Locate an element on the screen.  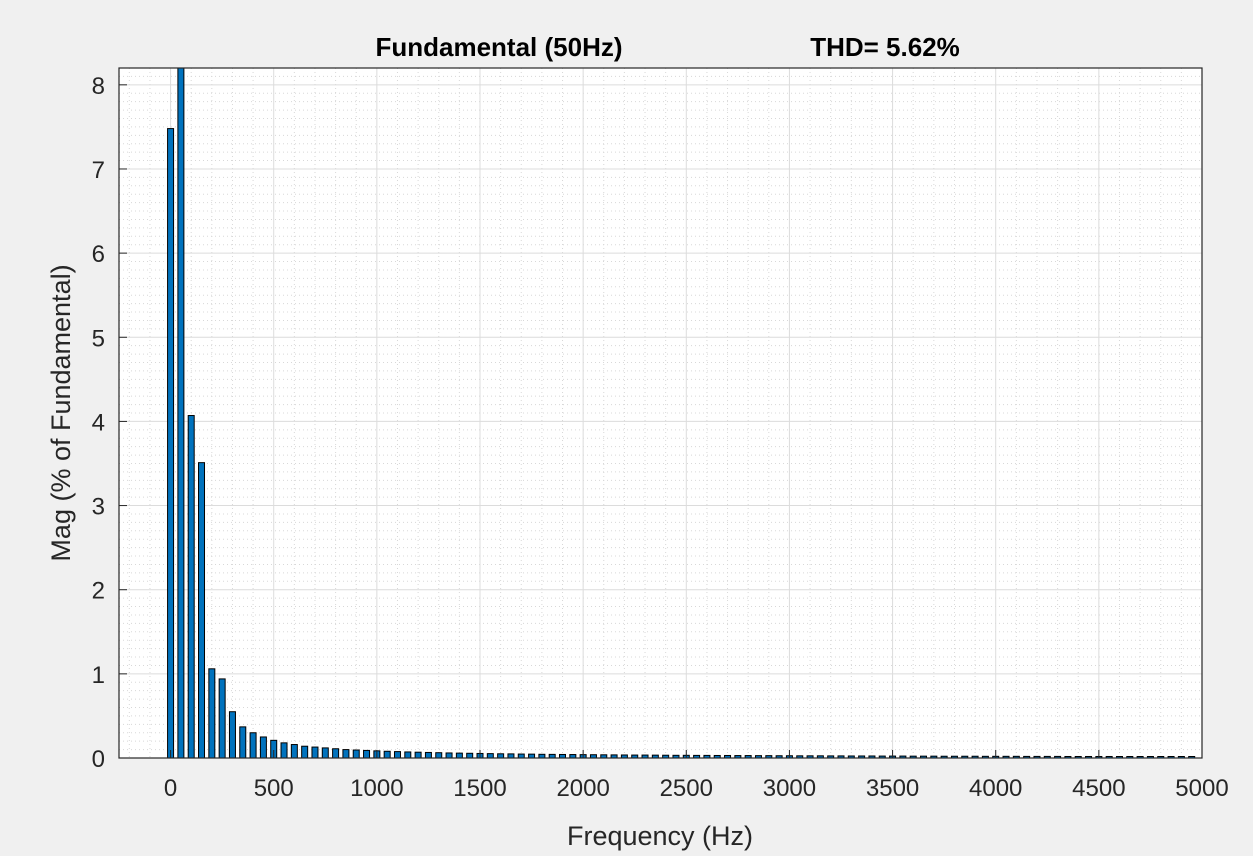
x-tick-label: 2000 is located at coordinates (582, 788).